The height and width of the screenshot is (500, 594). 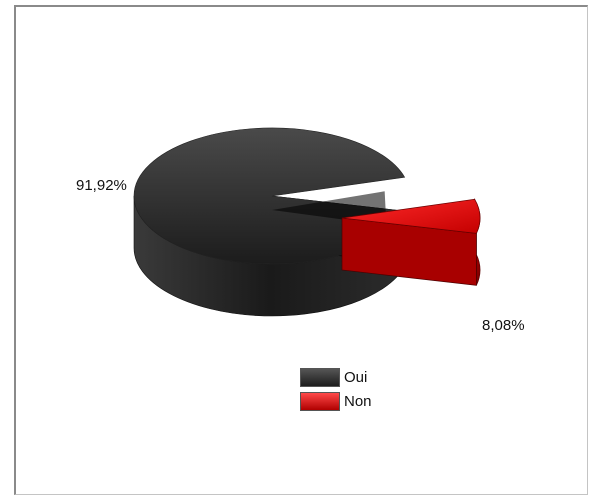 I want to click on legend-label-non: Non, so click(x=358, y=401).